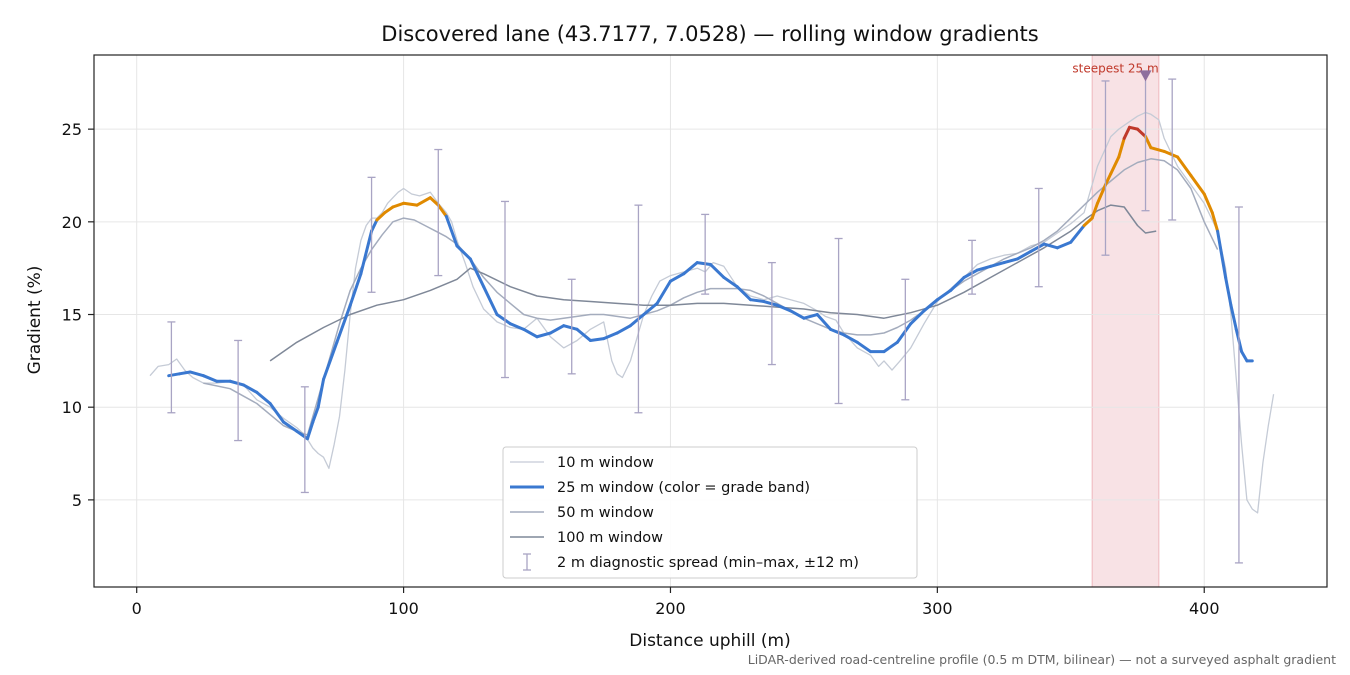  Describe the element at coordinates (72, 315) in the screenshot. I see `y-tick-label: 15` at that location.